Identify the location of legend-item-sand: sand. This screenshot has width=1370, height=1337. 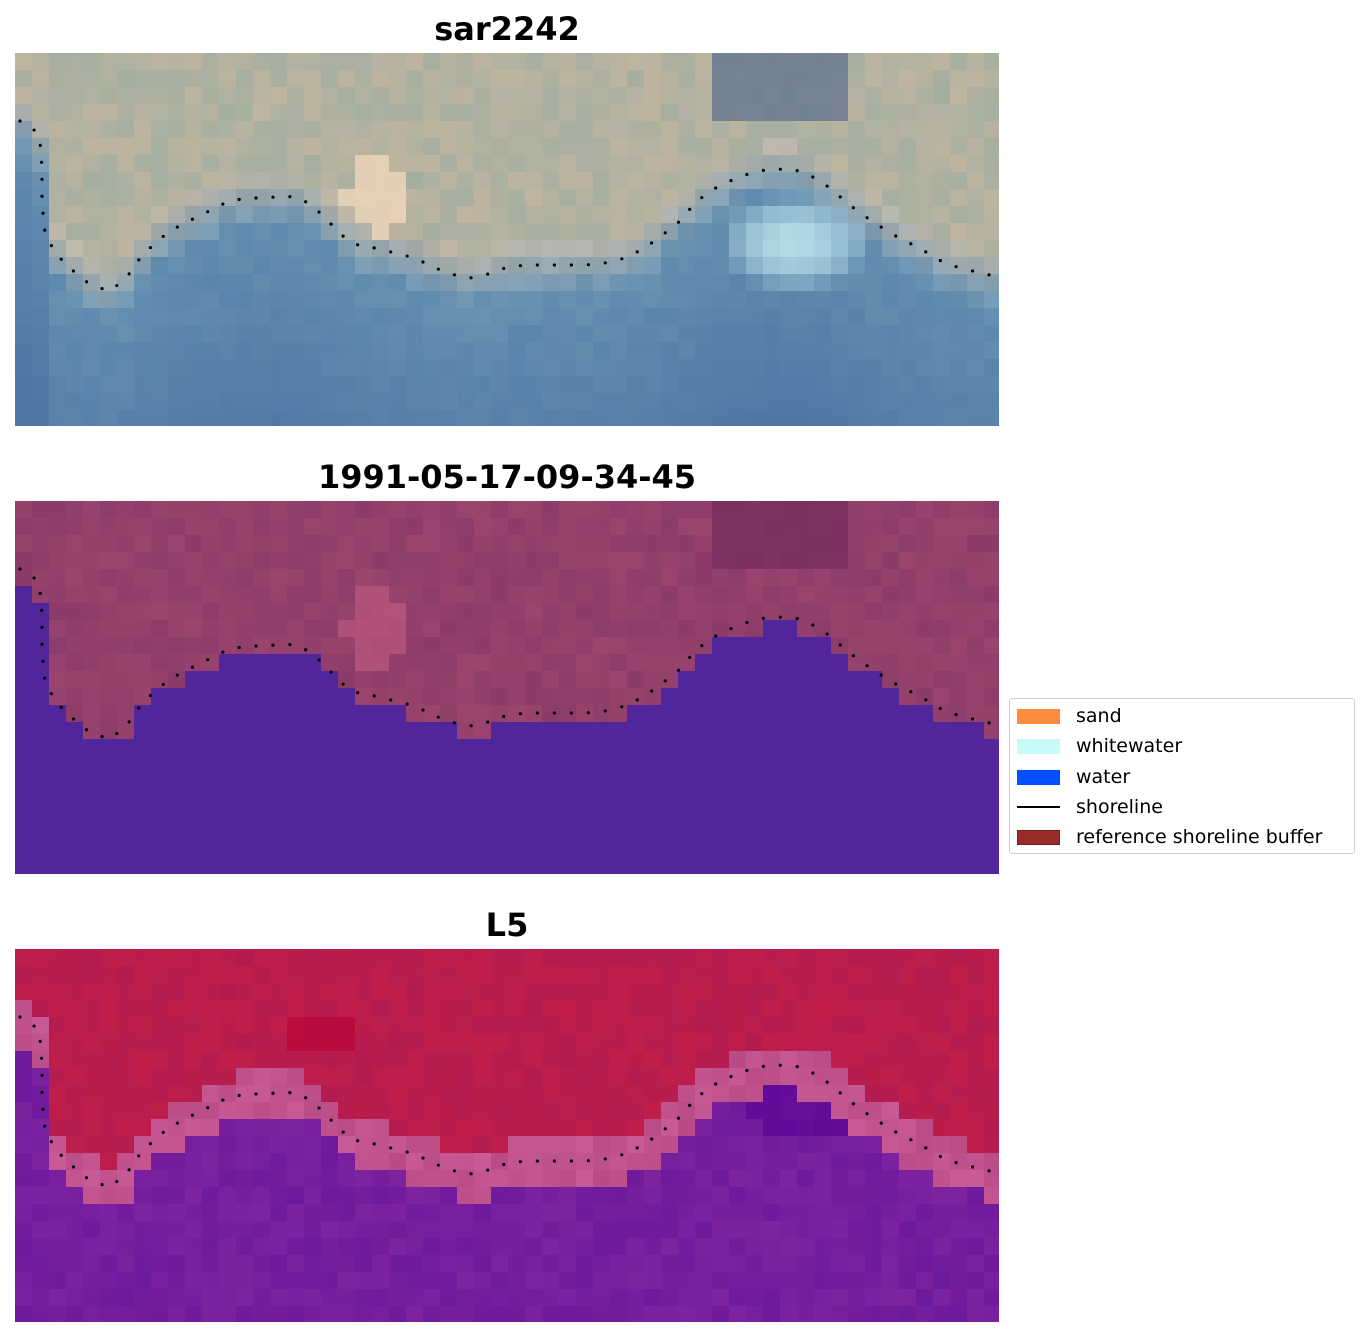
(1069, 716).